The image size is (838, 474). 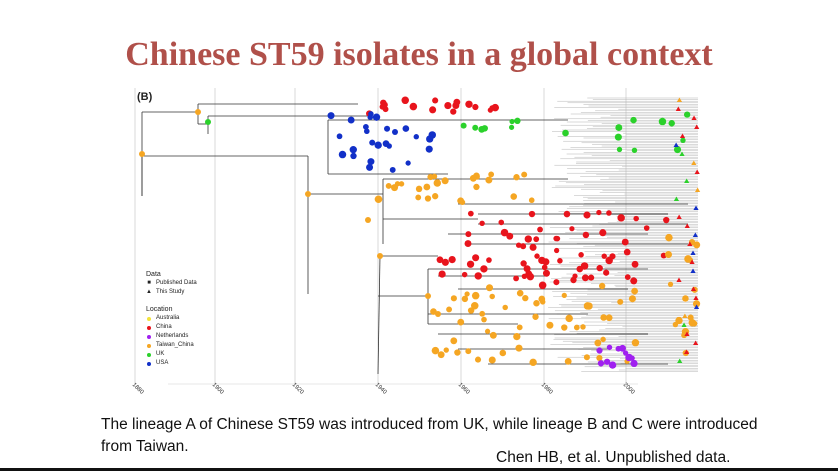 I want to click on legend-item: China, so click(x=171, y=327).